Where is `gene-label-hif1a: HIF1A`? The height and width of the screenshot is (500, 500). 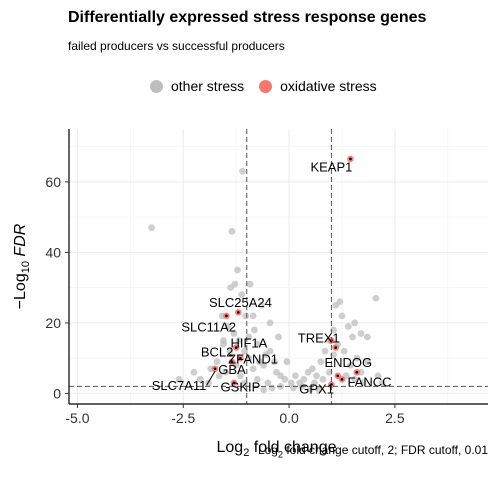 gene-label-hif1a: HIF1A is located at coordinates (248, 343).